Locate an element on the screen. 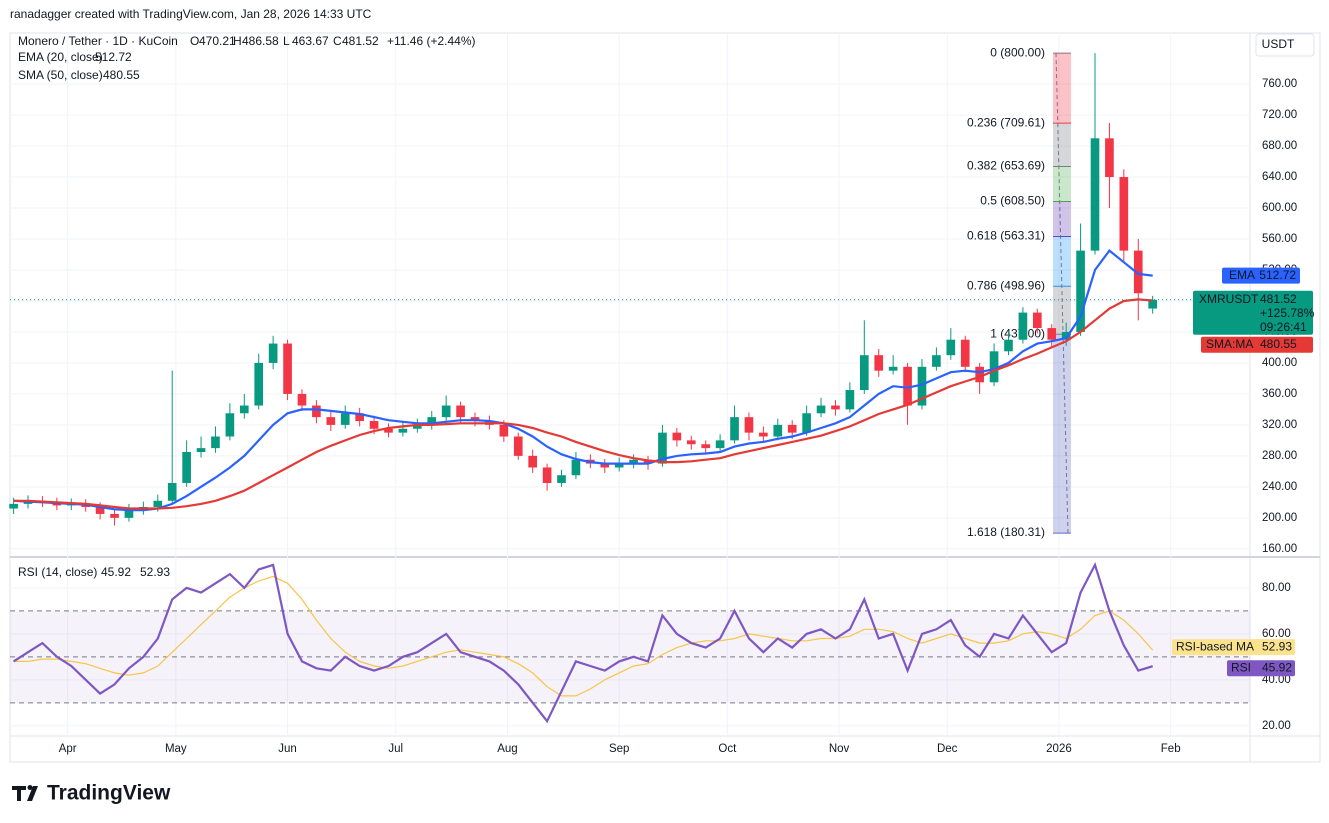 This screenshot has height=823, width=1329. x-tick-label: Sep is located at coordinates (619, 749).